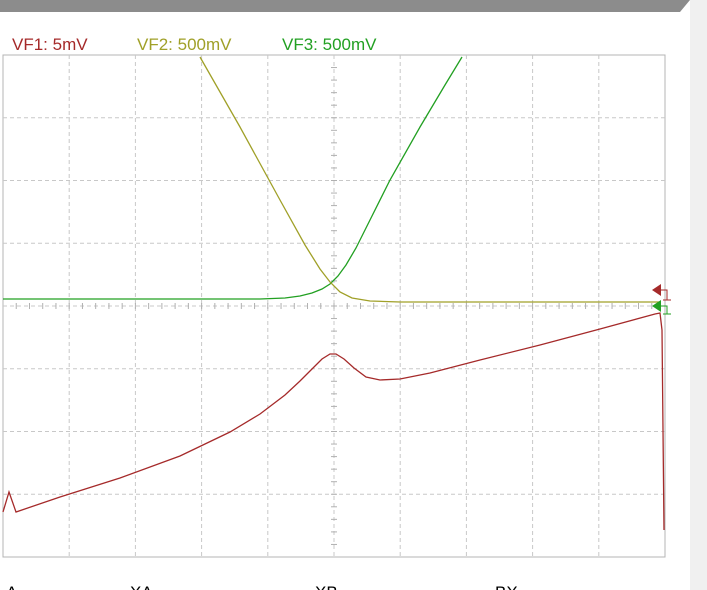  What do you see at coordinates (656, 290) in the screenshot?
I see `marker-vf1` at bounding box center [656, 290].